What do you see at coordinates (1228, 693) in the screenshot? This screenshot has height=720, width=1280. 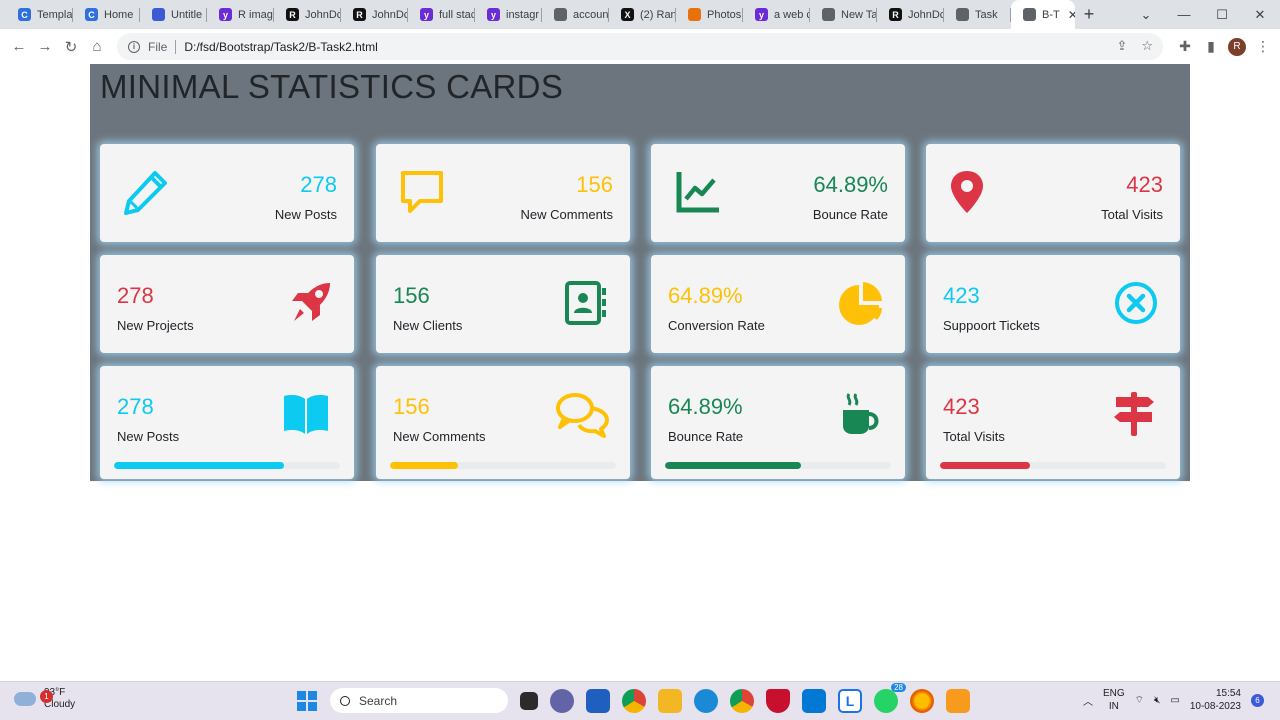 I see `clock-time: 15:54` at bounding box center [1228, 693].